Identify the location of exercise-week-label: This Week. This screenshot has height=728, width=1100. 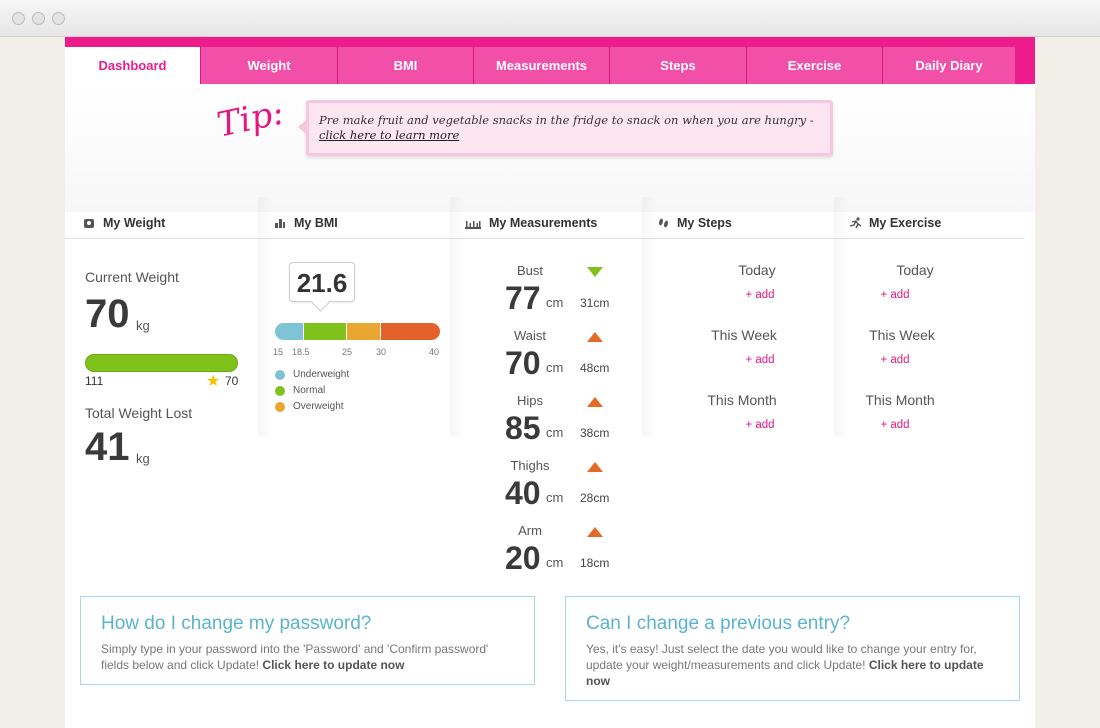
(902, 335).